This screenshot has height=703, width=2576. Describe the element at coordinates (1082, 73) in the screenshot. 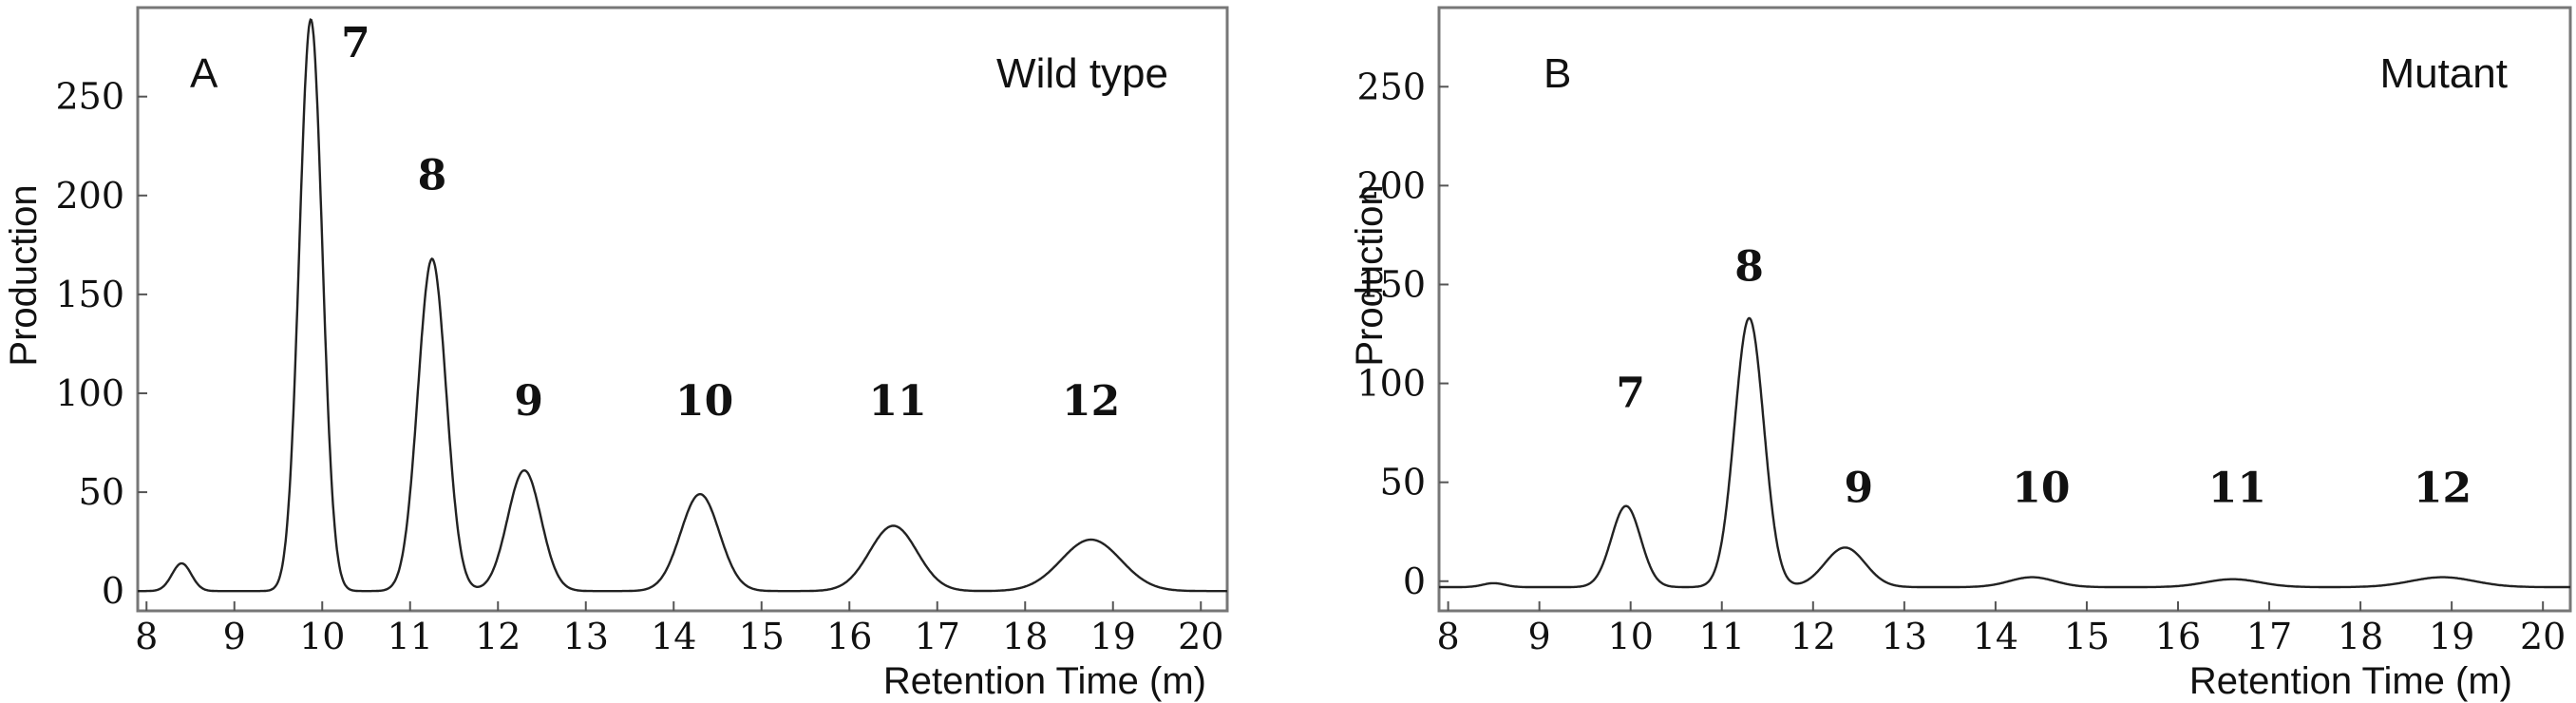

I see `inset-label: Wild type` at that location.